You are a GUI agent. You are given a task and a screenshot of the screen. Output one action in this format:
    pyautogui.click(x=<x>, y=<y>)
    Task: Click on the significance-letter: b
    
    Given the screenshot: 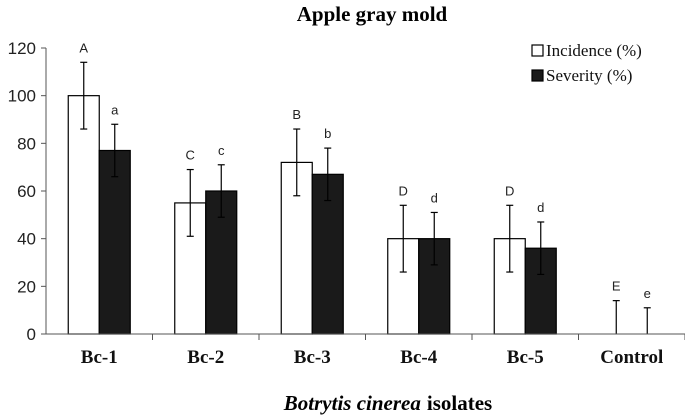 What is the action you would take?
    pyautogui.click(x=327, y=133)
    